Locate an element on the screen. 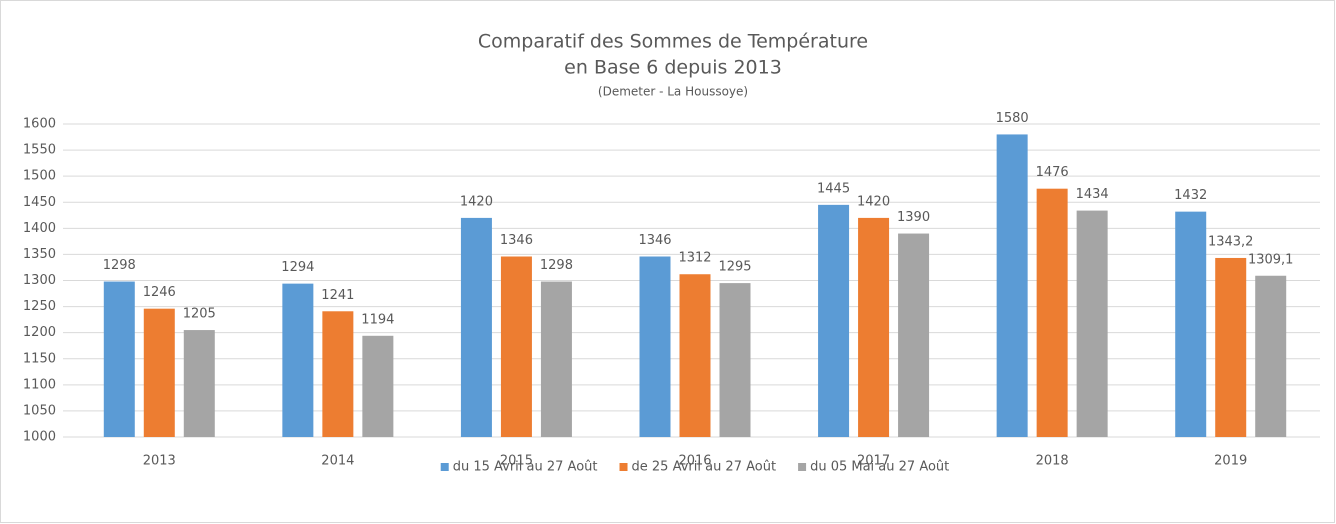 This screenshot has height=524, width=1336. y-tick-label: 1050 is located at coordinates (39, 410).